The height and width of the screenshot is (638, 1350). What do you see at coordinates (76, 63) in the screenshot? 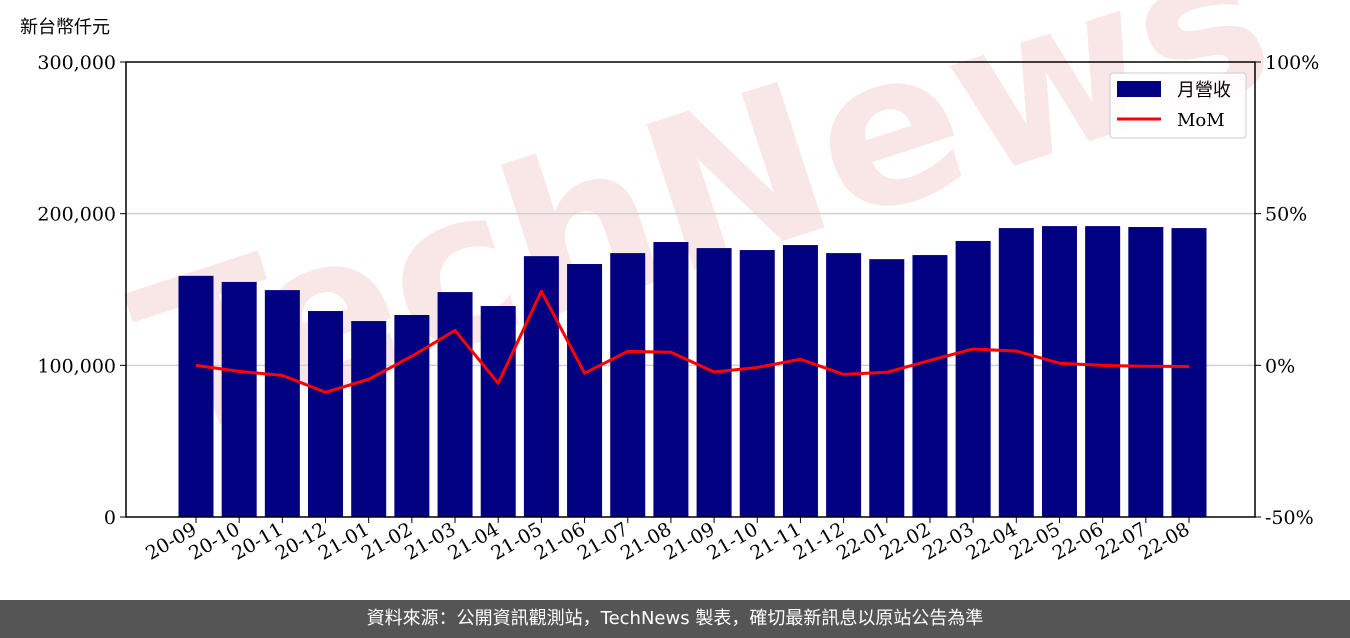
I see `left-tick-label: 300,000` at bounding box center [76, 63].